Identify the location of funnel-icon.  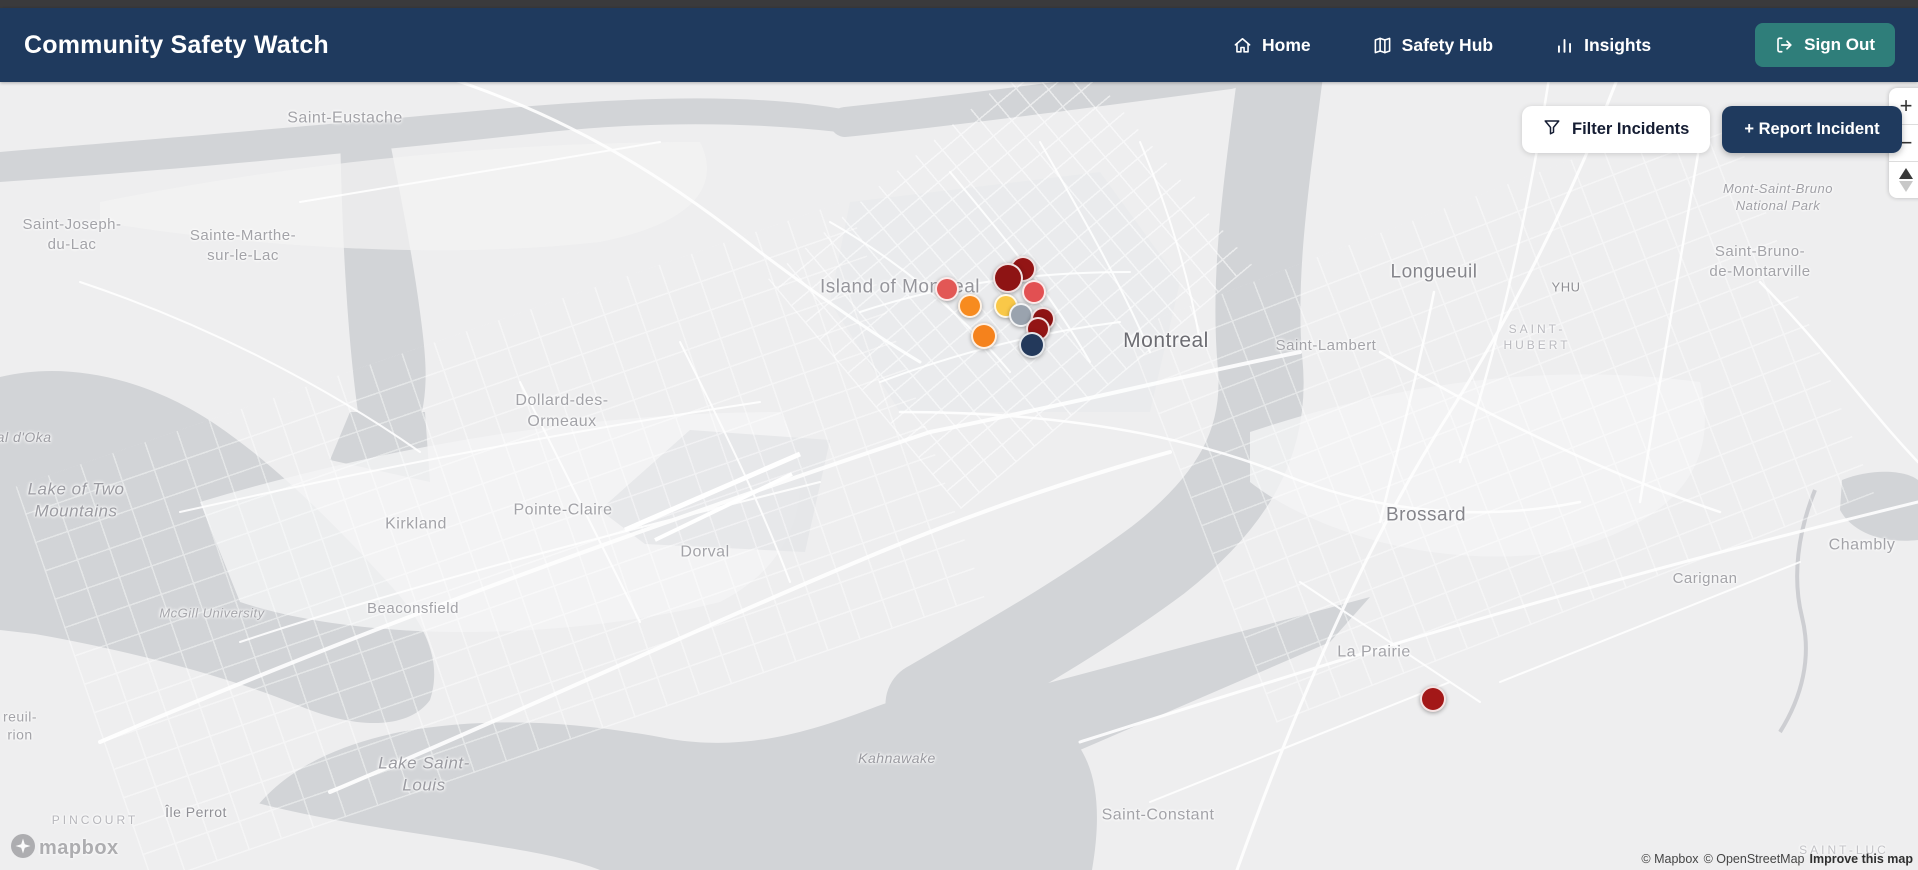
(1552, 129).